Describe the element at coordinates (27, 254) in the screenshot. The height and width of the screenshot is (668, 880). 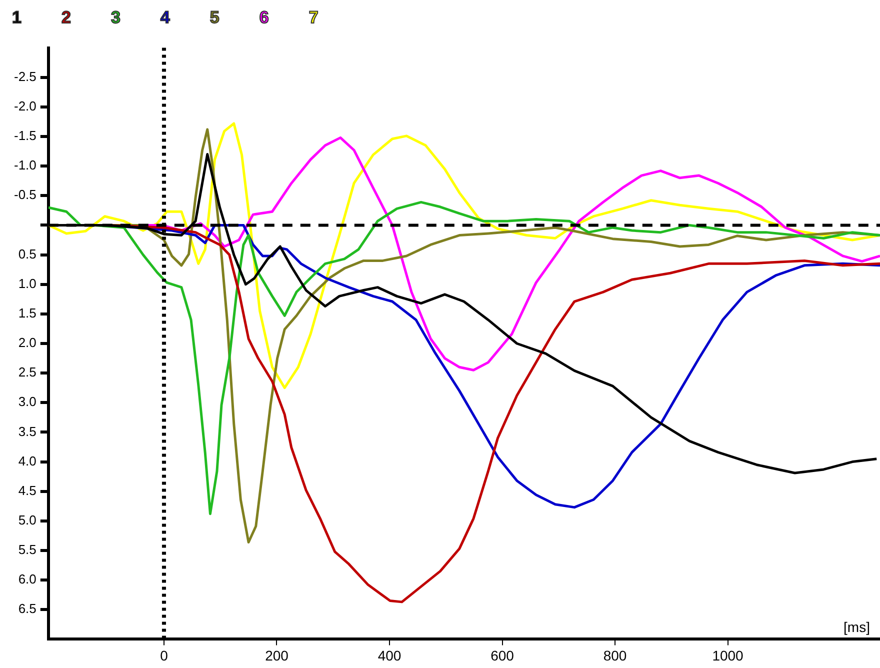
I see `y-tick-label: 0.5` at that location.